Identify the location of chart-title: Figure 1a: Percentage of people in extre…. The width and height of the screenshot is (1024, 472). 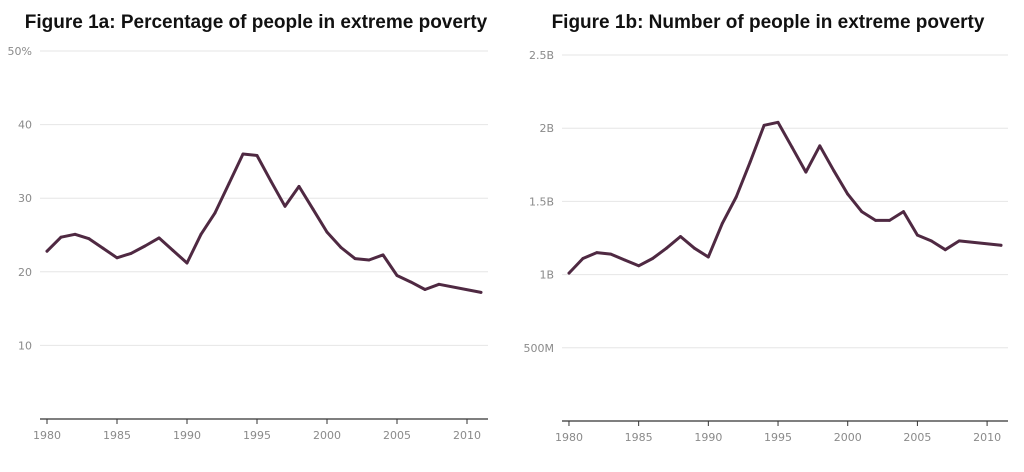
(256, 22).